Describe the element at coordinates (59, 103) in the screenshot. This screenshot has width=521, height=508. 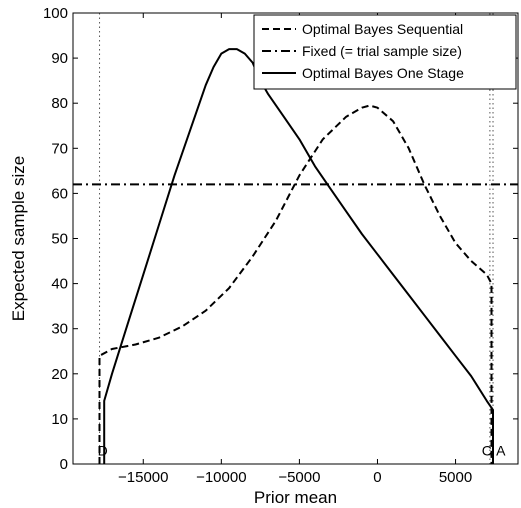
I see `y-tick-label: 80` at that location.